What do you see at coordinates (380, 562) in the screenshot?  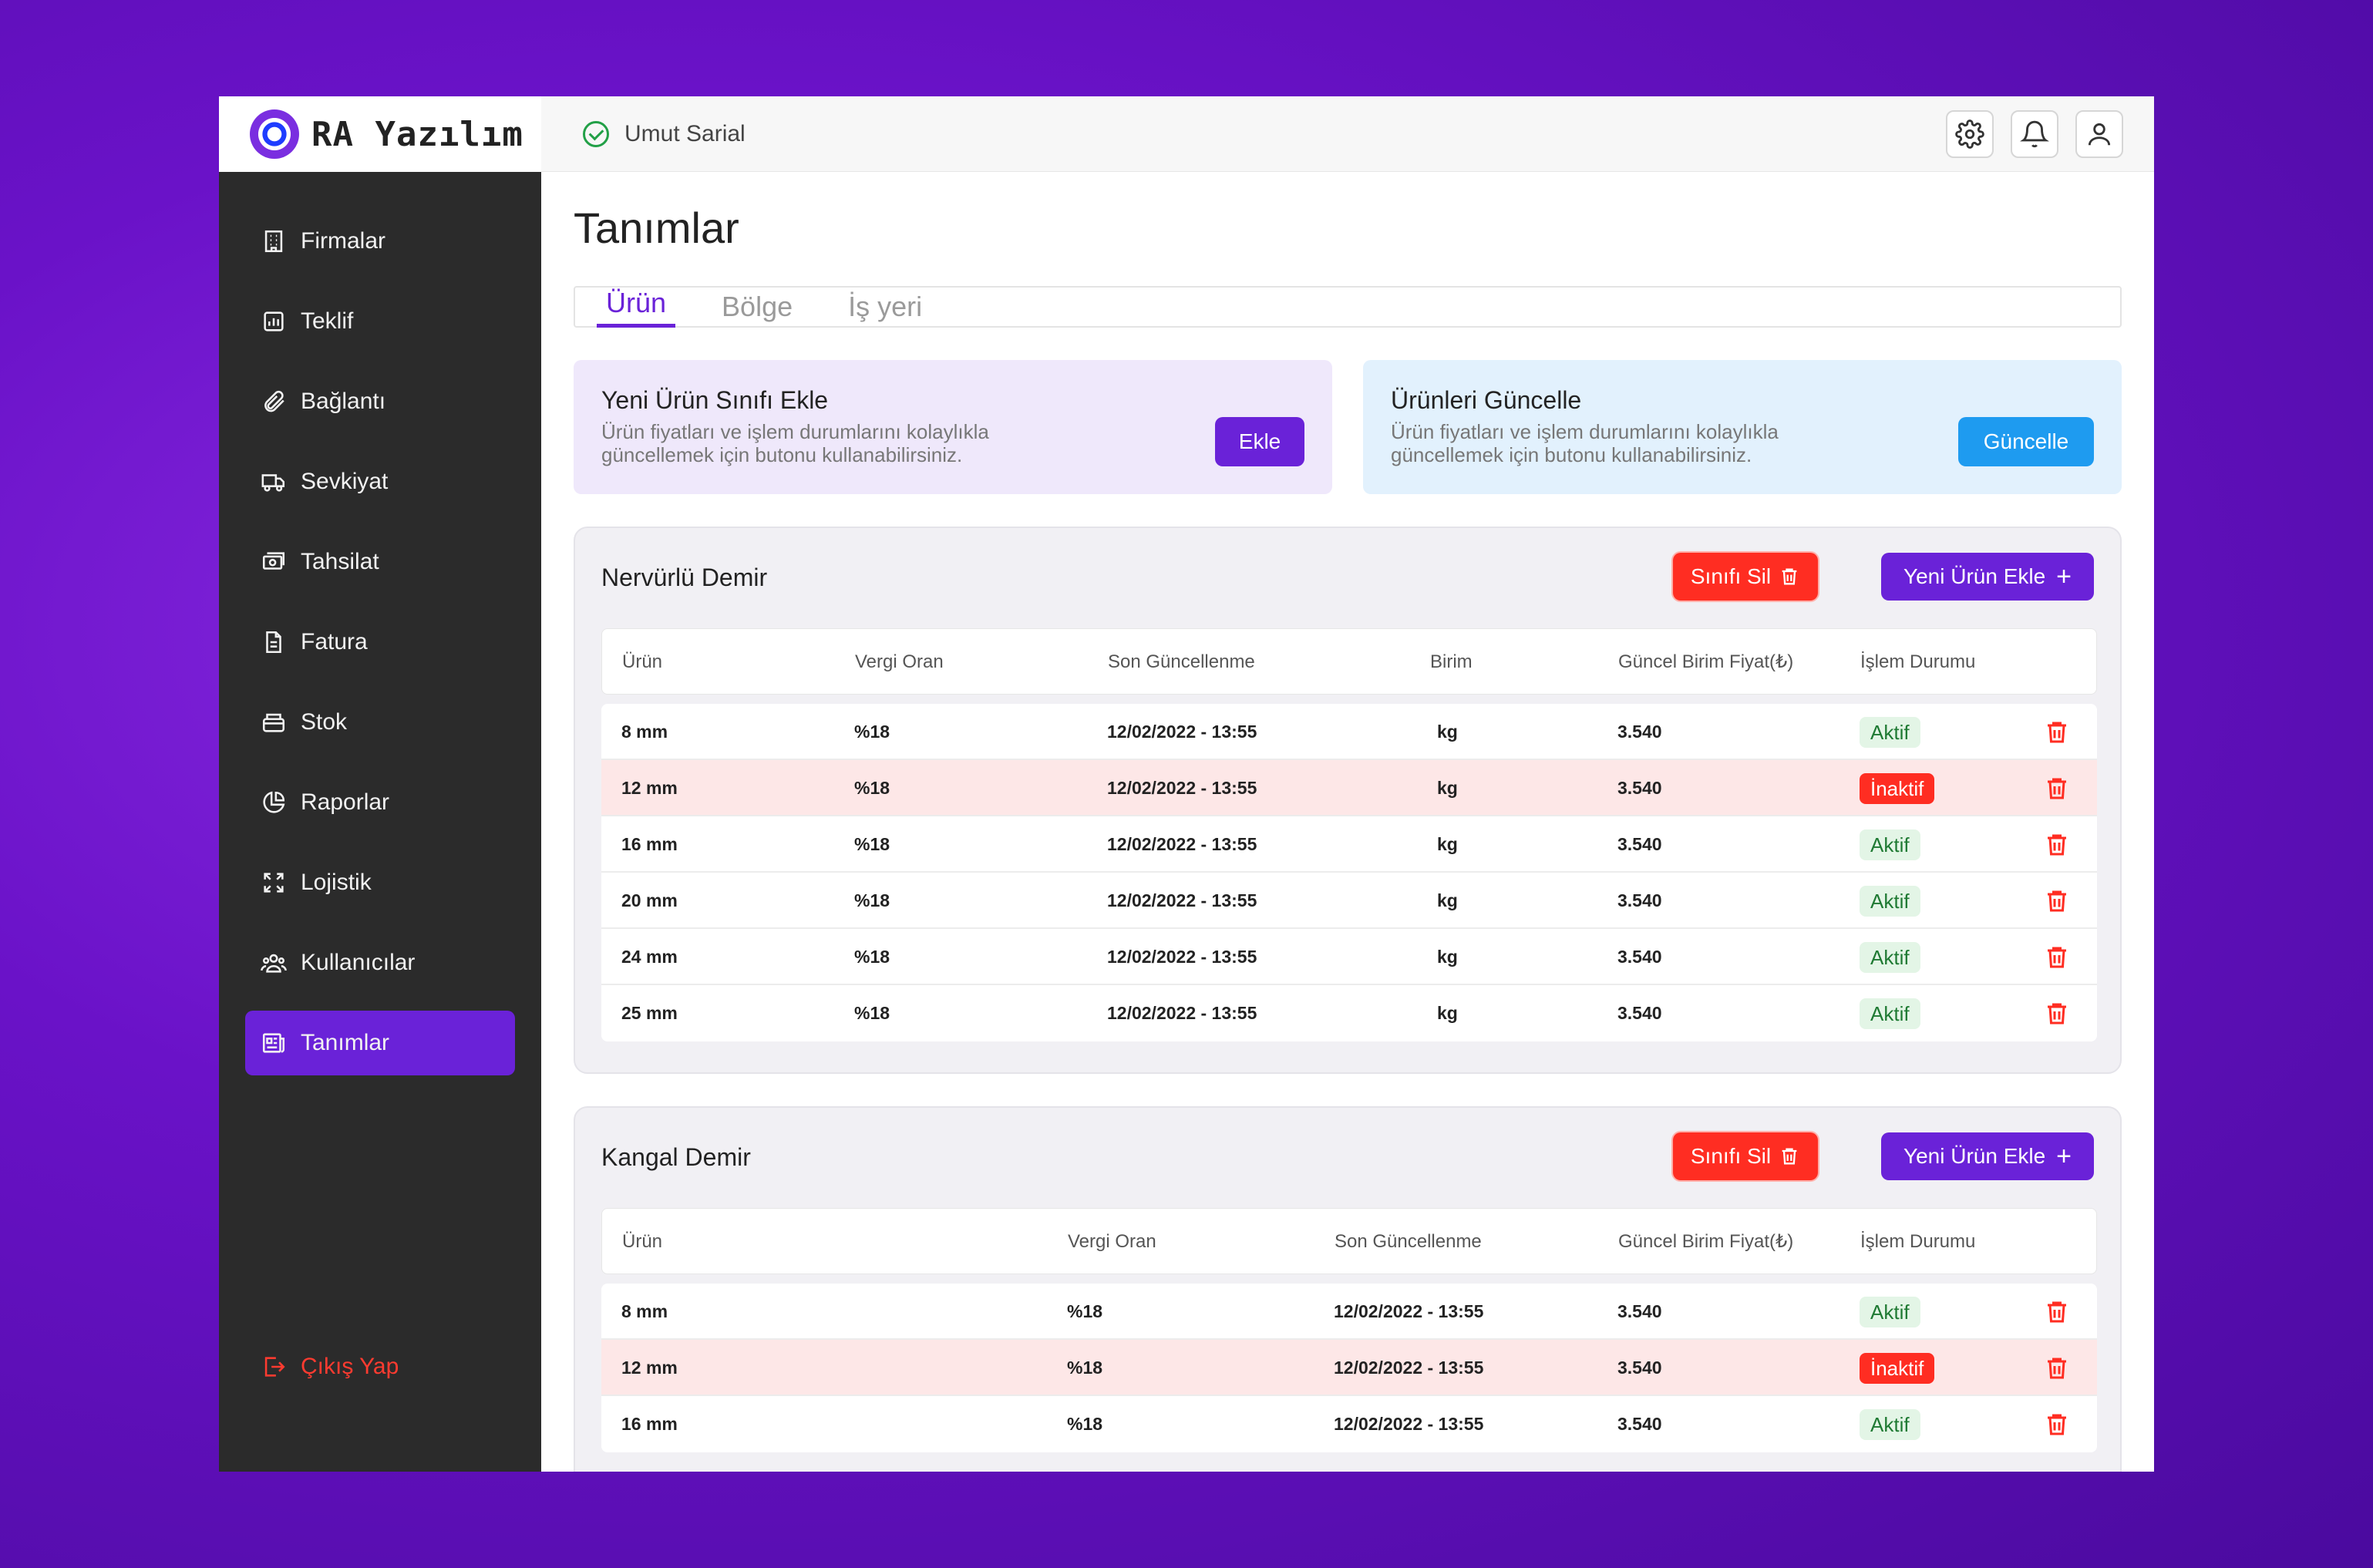 I see `sidebar-item-tahsilat: Tahsilat` at bounding box center [380, 562].